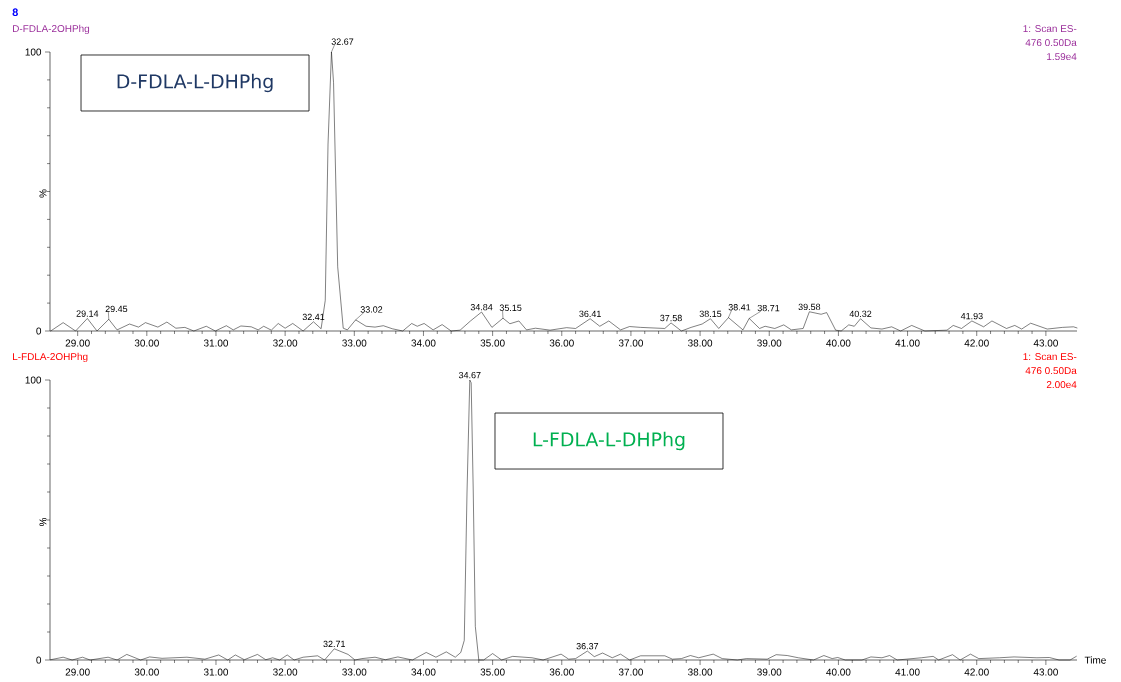  I want to click on annotation: 32.67, so click(342, 41).